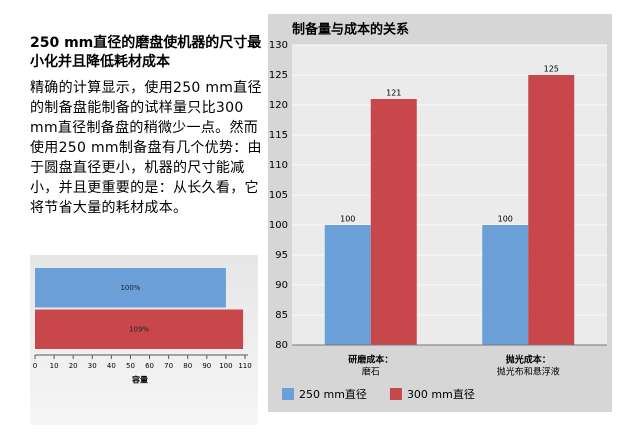 Image resolution: width=640 pixels, height=434 pixels. What do you see at coordinates (528, 372) in the screenshot?
I see `x-tick-label: 抛光布和悬浮液` at bounding box center [528, 372].